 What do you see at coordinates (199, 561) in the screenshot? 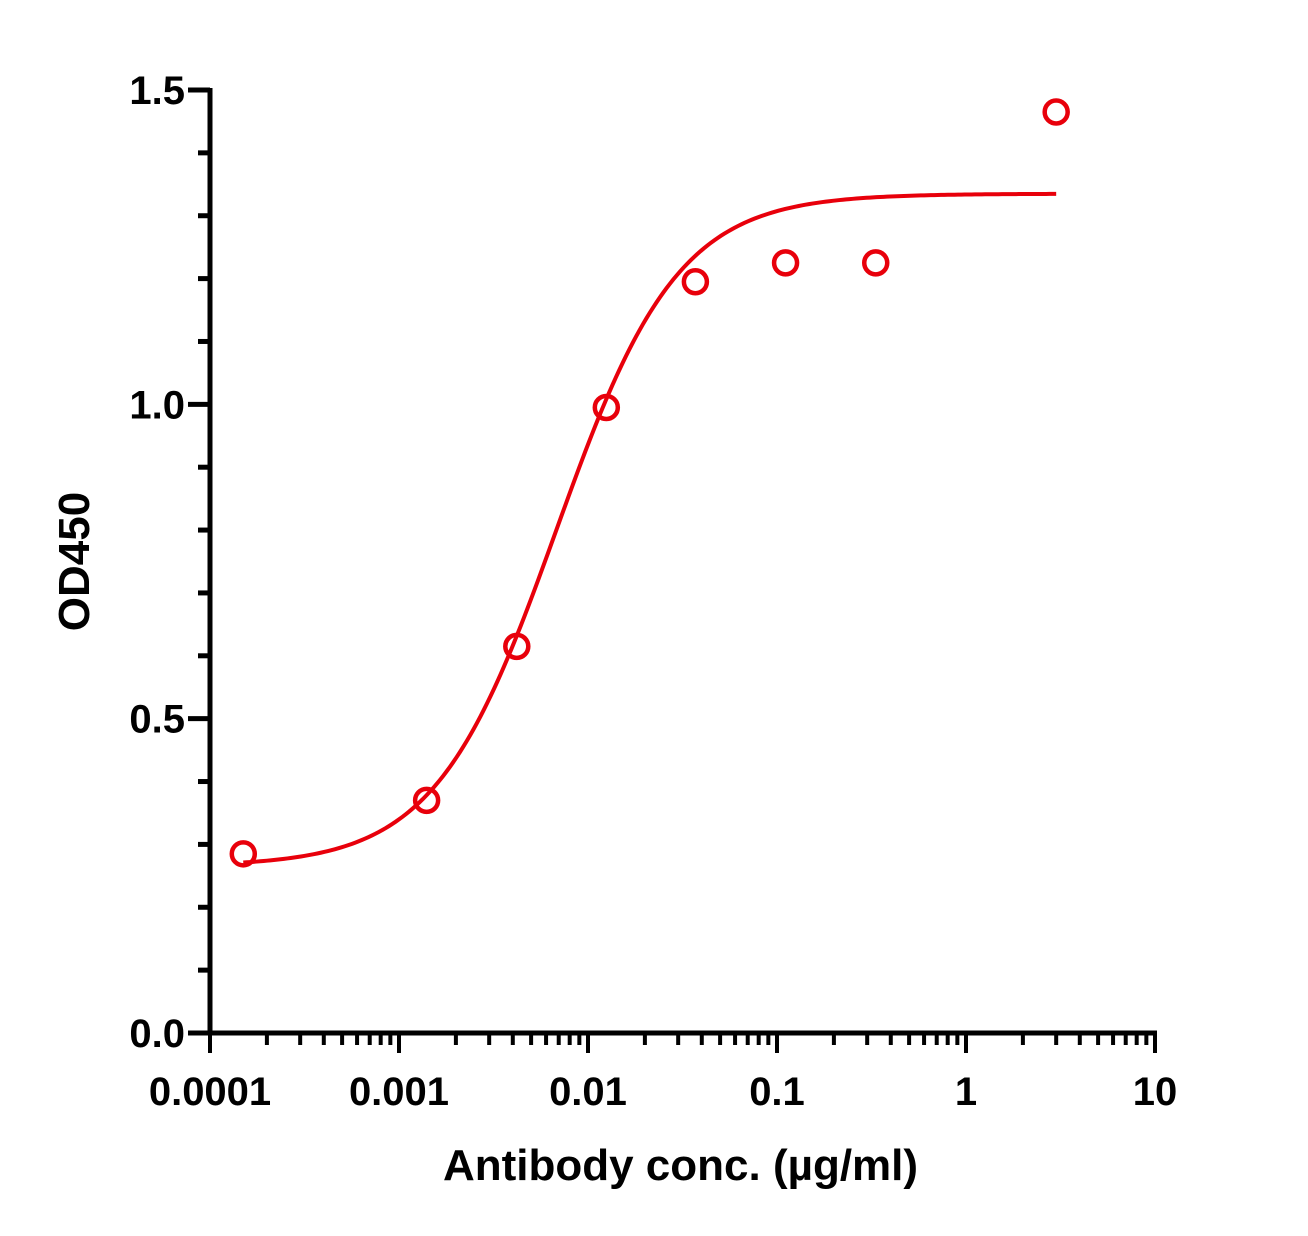
I see `y-axis-major-ticks` at bounding box center [199, 561].